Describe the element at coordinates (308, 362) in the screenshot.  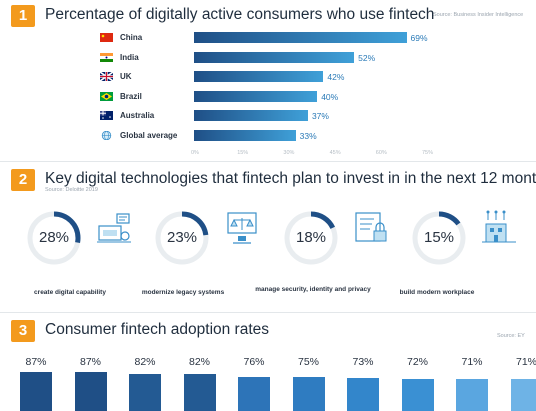
I see `data-label: 75%` at that location.